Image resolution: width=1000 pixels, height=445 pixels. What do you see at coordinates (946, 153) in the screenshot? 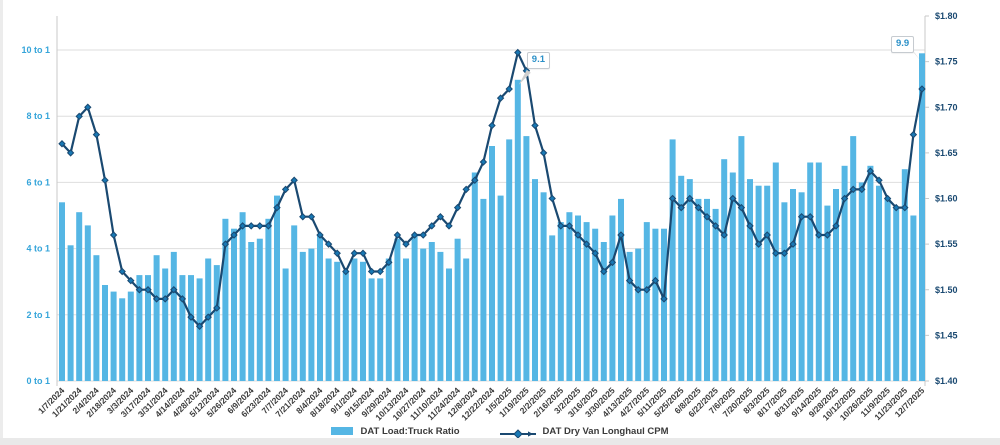
I see `right-axis-label: $1.65` at bounding box center [946, 153].